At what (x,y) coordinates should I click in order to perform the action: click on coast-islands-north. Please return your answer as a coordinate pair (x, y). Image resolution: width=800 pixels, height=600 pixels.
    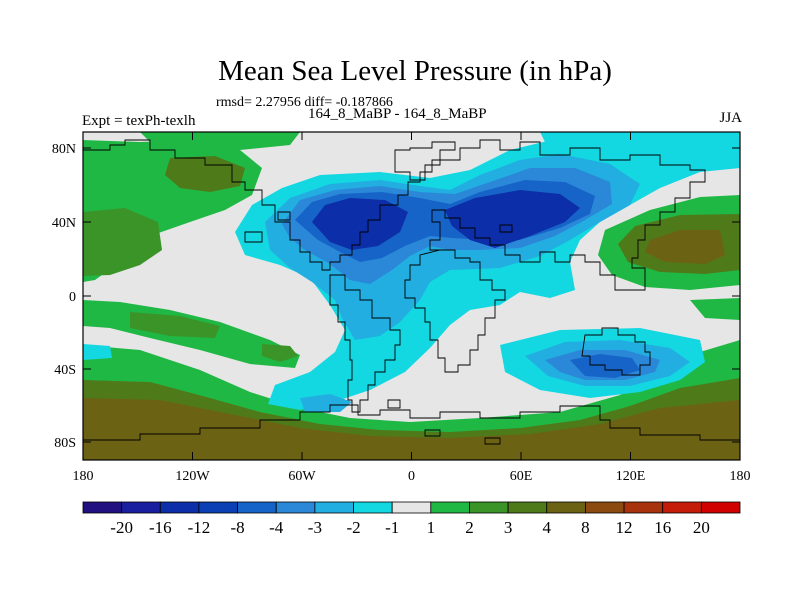
    Looking at the image, I should click on (378, 227).